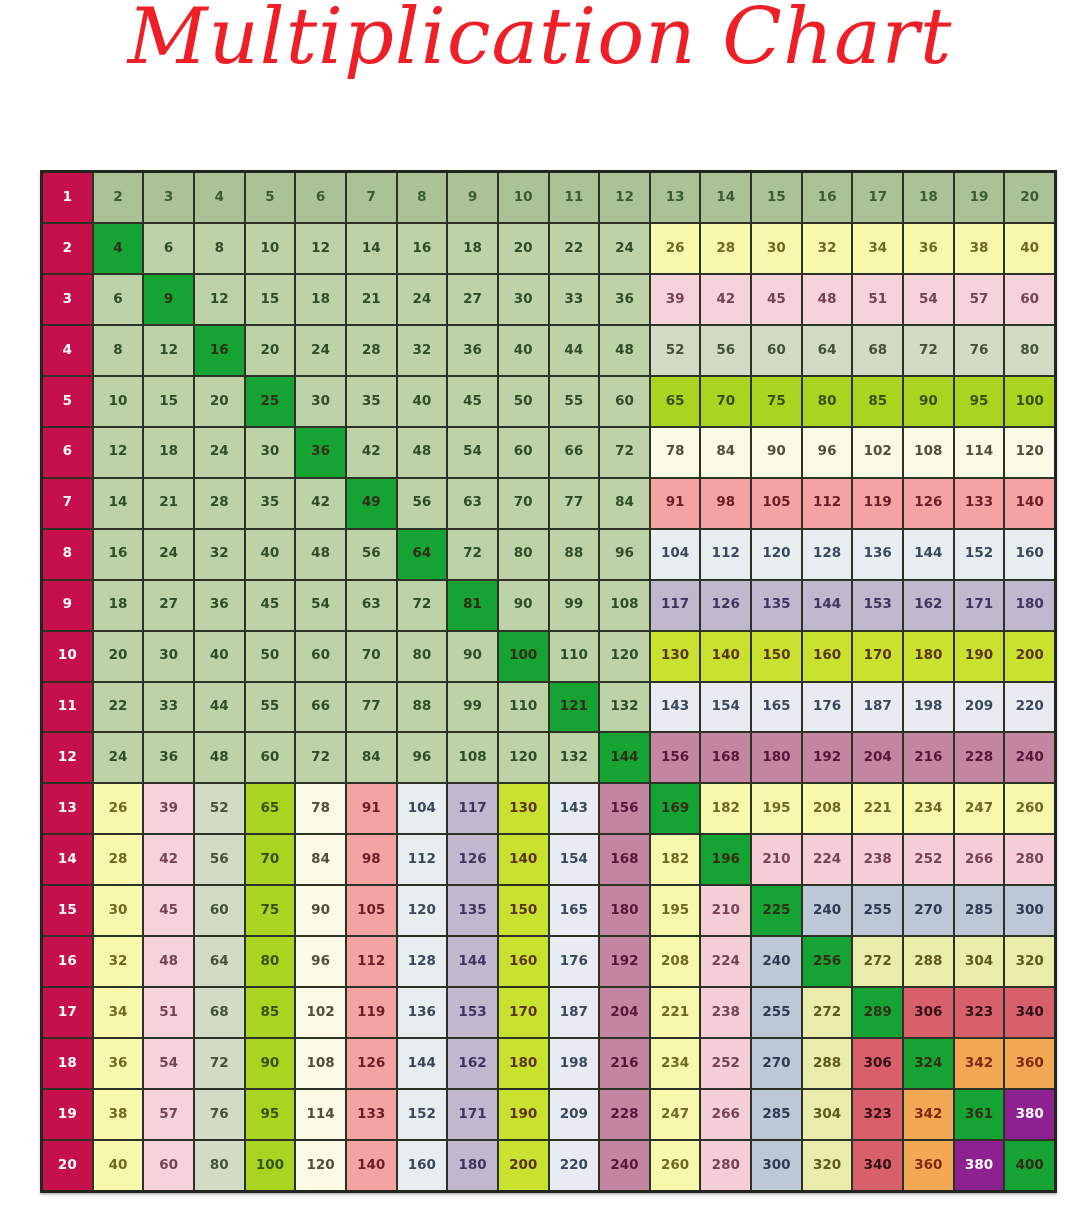 Image resolution: width=1080 pixels, height=1217 pixels. Describe the element at coordinates (827, 860) in the screenshot. I see `table-cell: 224` at that location.